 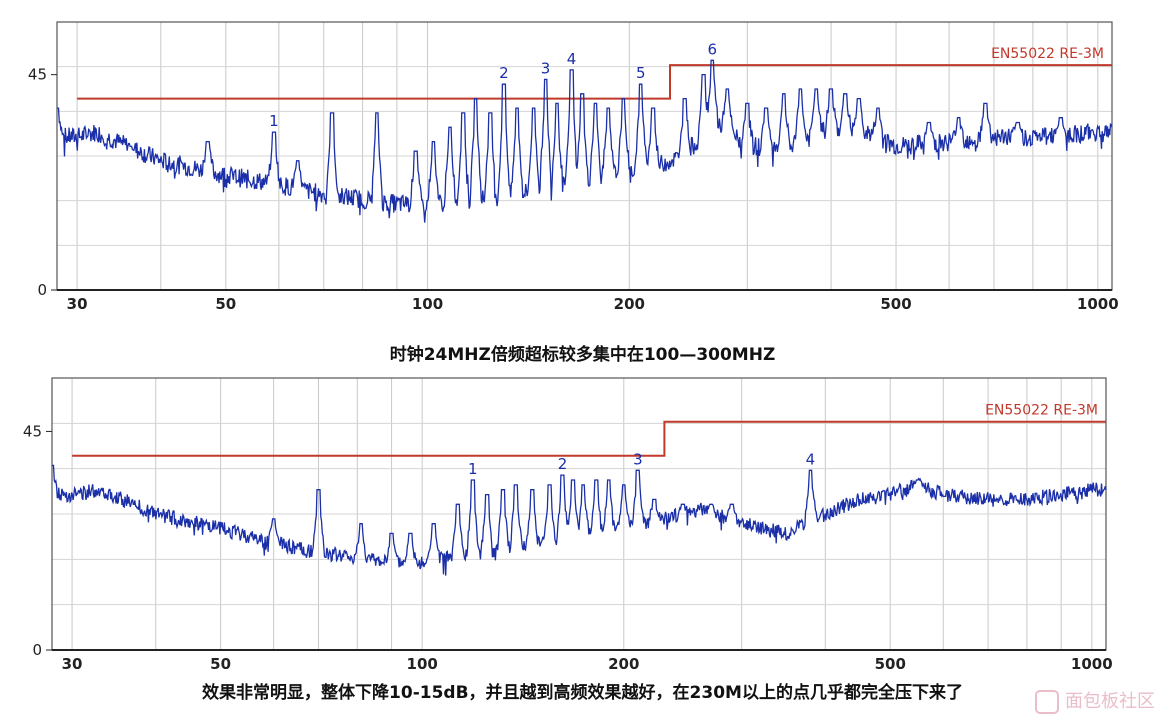 I want to click on watermark: 面包板社区, so click(x=1095, y=700).